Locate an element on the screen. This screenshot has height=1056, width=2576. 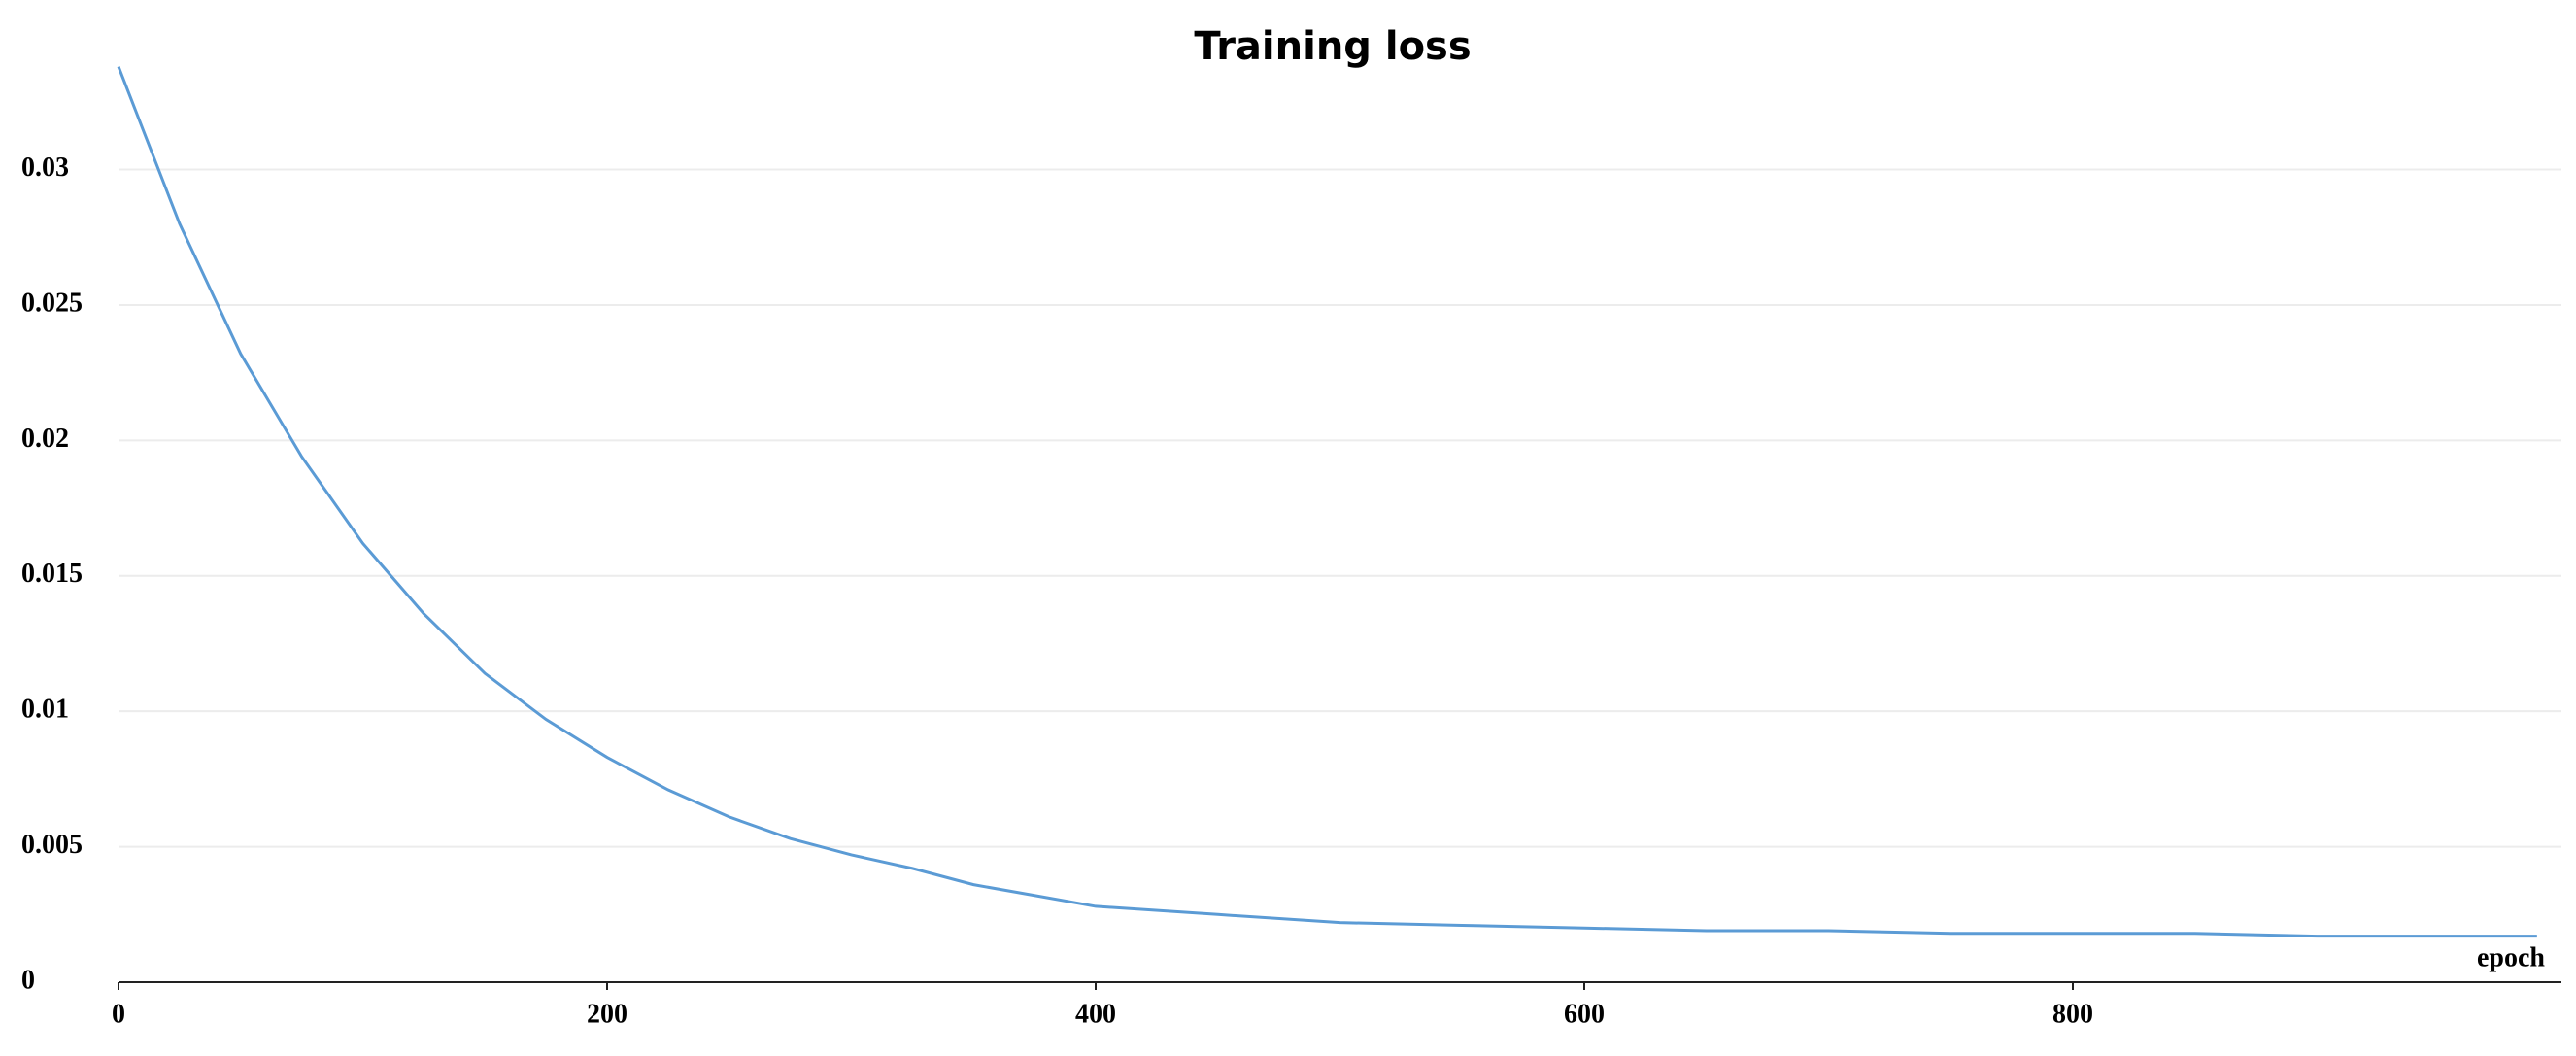
x-tick-label: 400 is located at coordinates (1095, 1014).